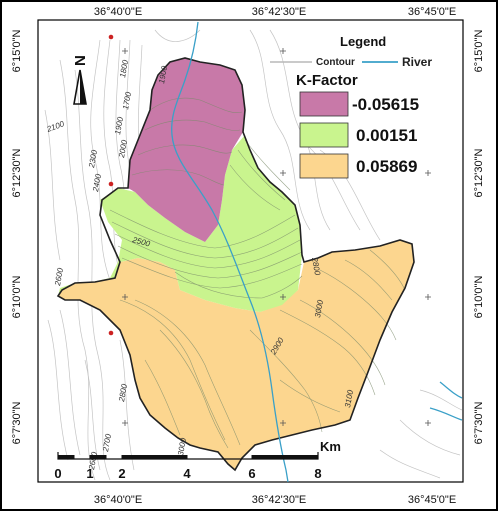 This screenshot has height=516, width=498. What do you see at coordinates (127, 101) in the screenshot?
I see `contour-label: 1700` at bounding box center [127, 101].